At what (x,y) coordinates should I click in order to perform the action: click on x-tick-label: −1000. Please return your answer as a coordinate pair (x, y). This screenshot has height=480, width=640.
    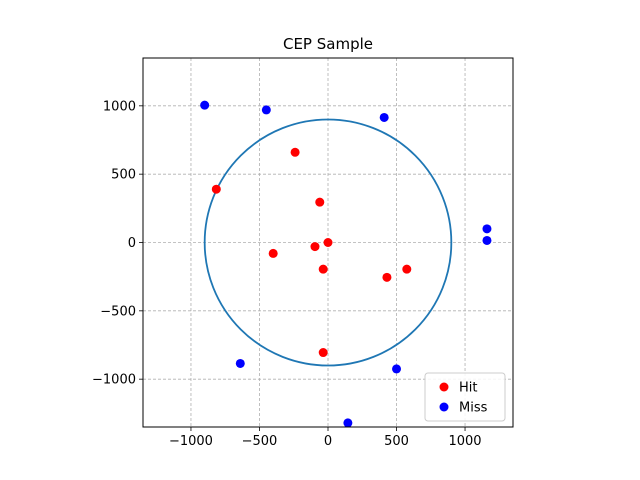
    Looking at the image, I should click on (191, 441).